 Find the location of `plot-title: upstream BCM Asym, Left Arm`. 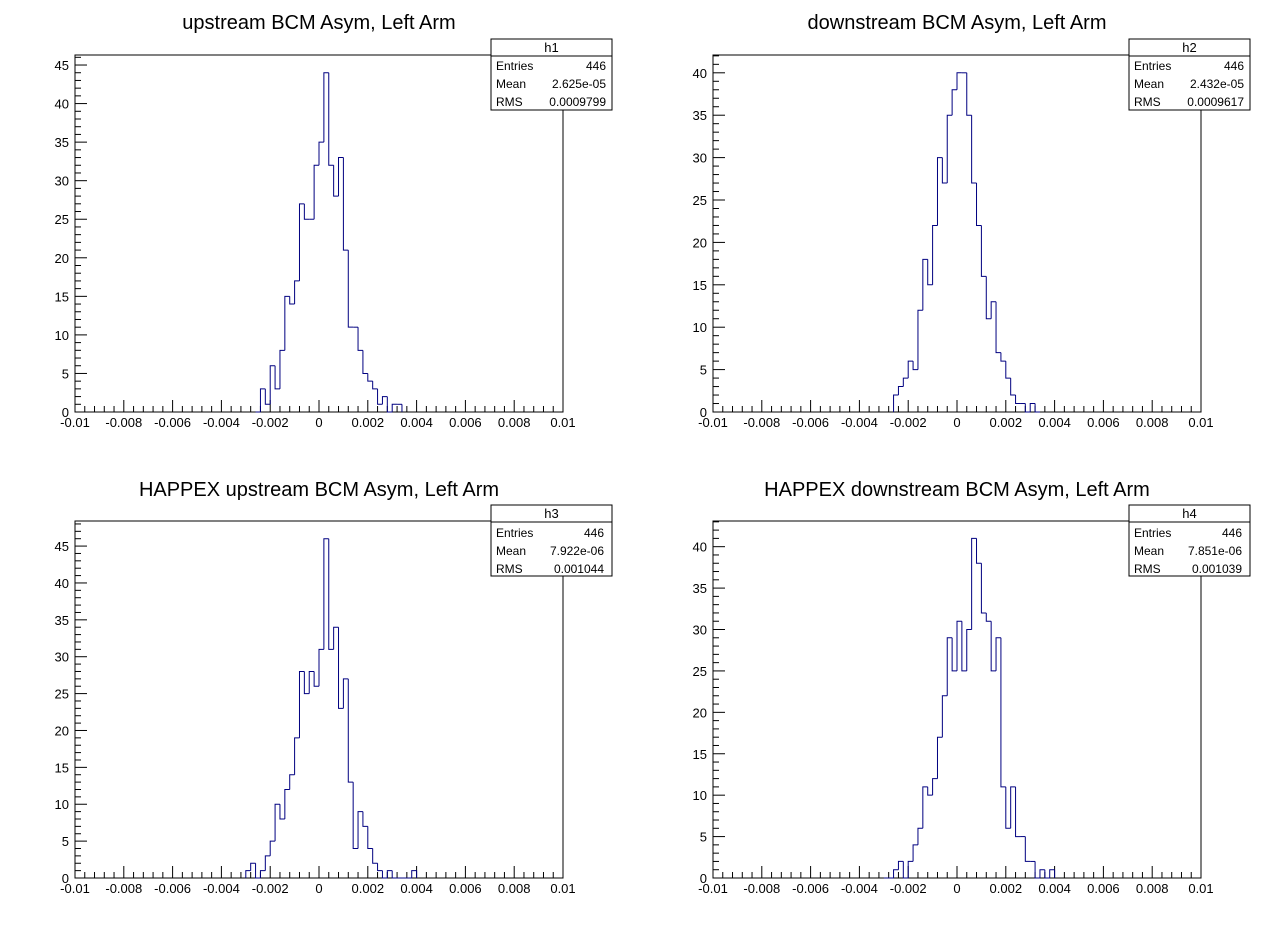

plot-title: upstream BCM Asym, Left Arm is located at coordinates (318, 23).